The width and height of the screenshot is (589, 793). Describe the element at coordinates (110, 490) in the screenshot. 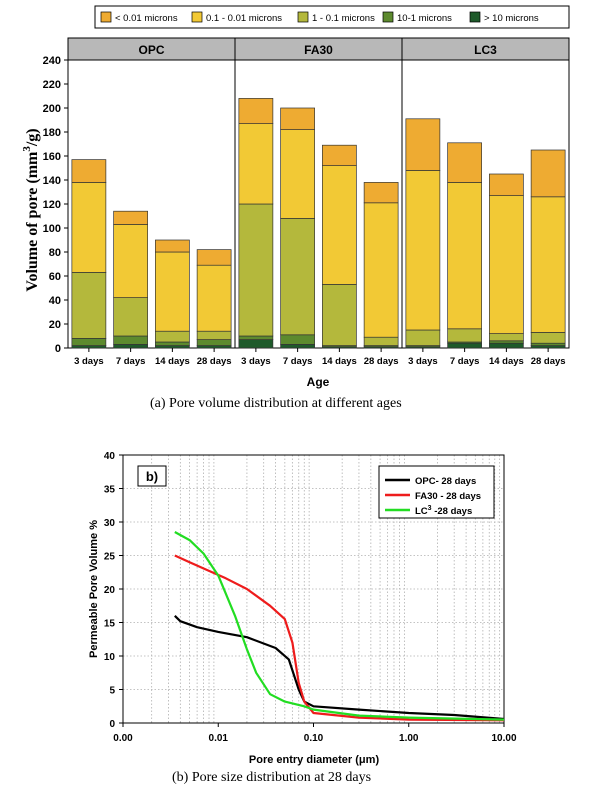

I see `y-tick-label: 35` at that location.